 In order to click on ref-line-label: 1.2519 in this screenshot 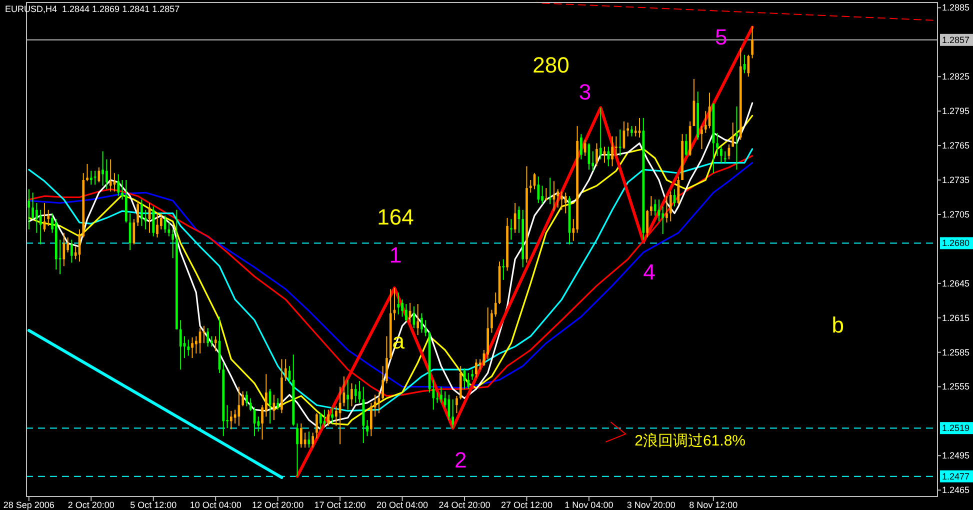, I will do `click(956, 428)`.